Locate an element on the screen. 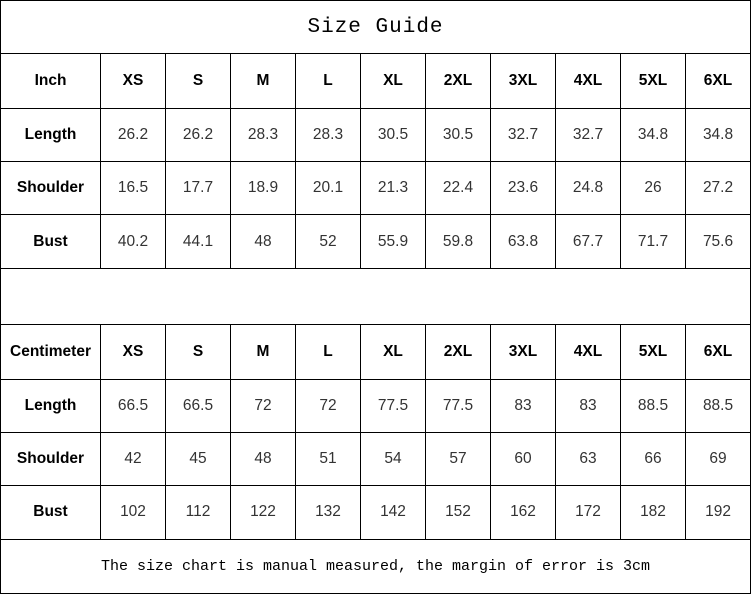 The image size is (751, 596). value-cell: 59.8 is located at coordinates (458, 241).